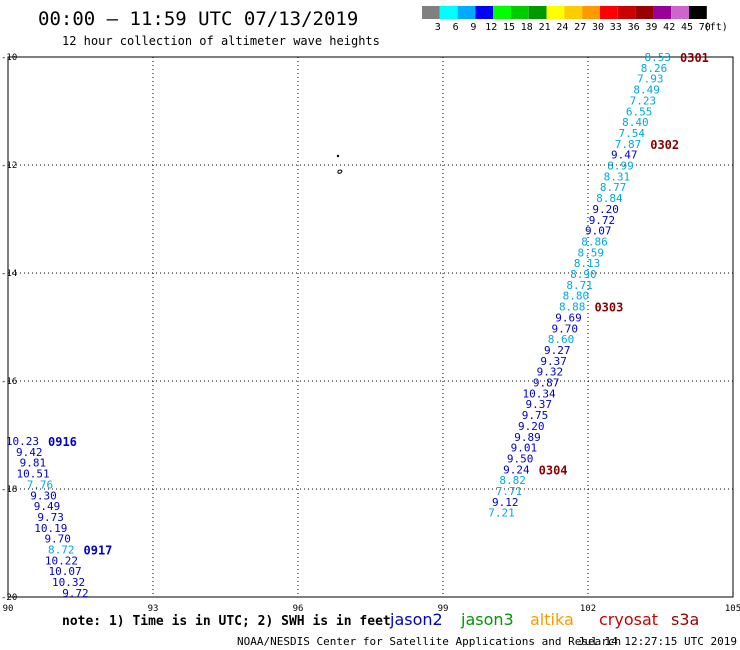 The height and width of the screenshot is (650, 740). Describe the element at coordinates (505, 502) in the screenshot. I see `wave-height-label: 9.12` at that location.